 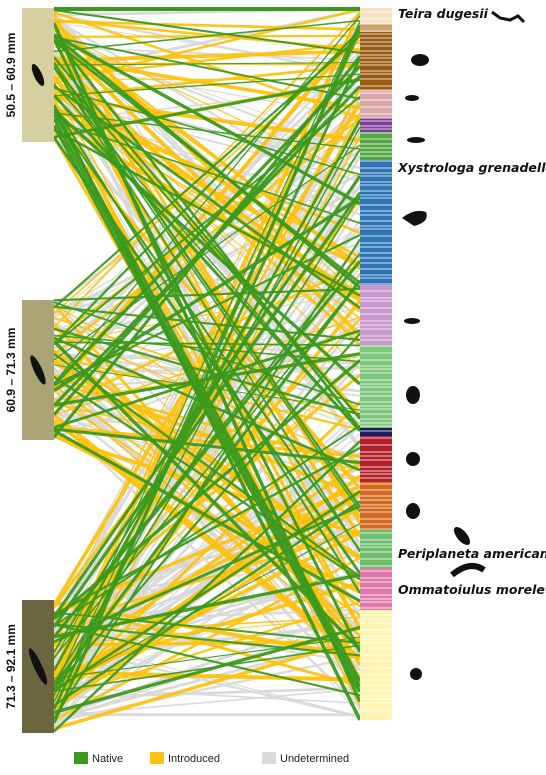 I want to click on species-label: Ommatoiulus moreleti, so click(x=472, y=589).